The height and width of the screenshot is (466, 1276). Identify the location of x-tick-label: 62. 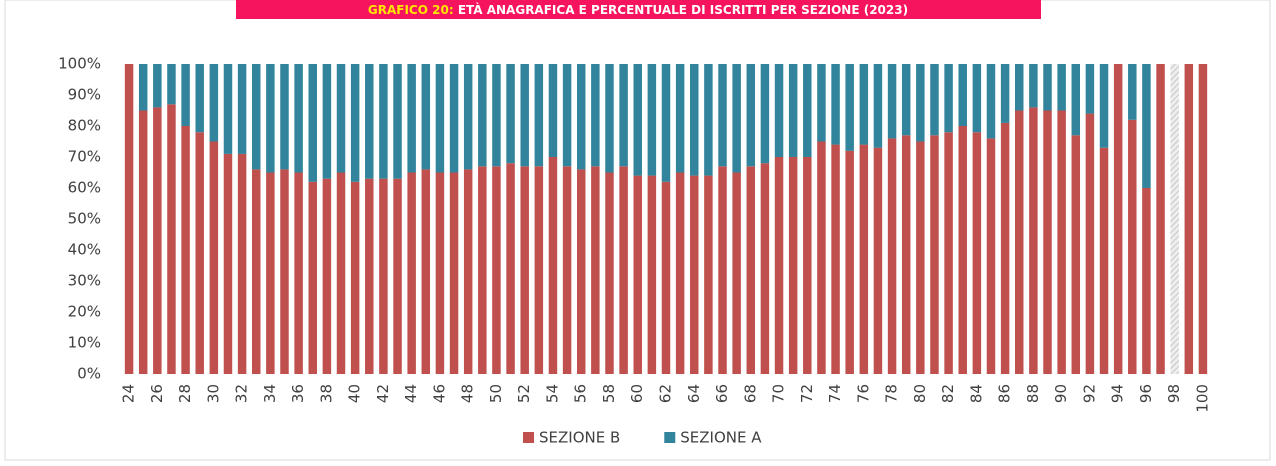
(666, 393).